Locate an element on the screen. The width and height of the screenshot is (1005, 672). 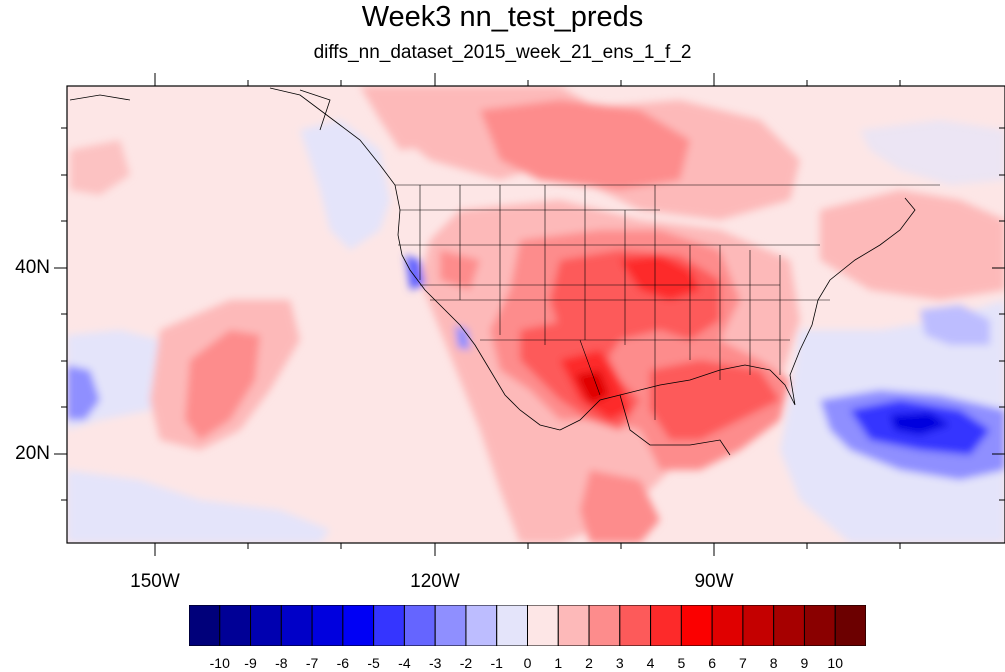
colorbar-label: 6 is located at coordinates (712, 663).